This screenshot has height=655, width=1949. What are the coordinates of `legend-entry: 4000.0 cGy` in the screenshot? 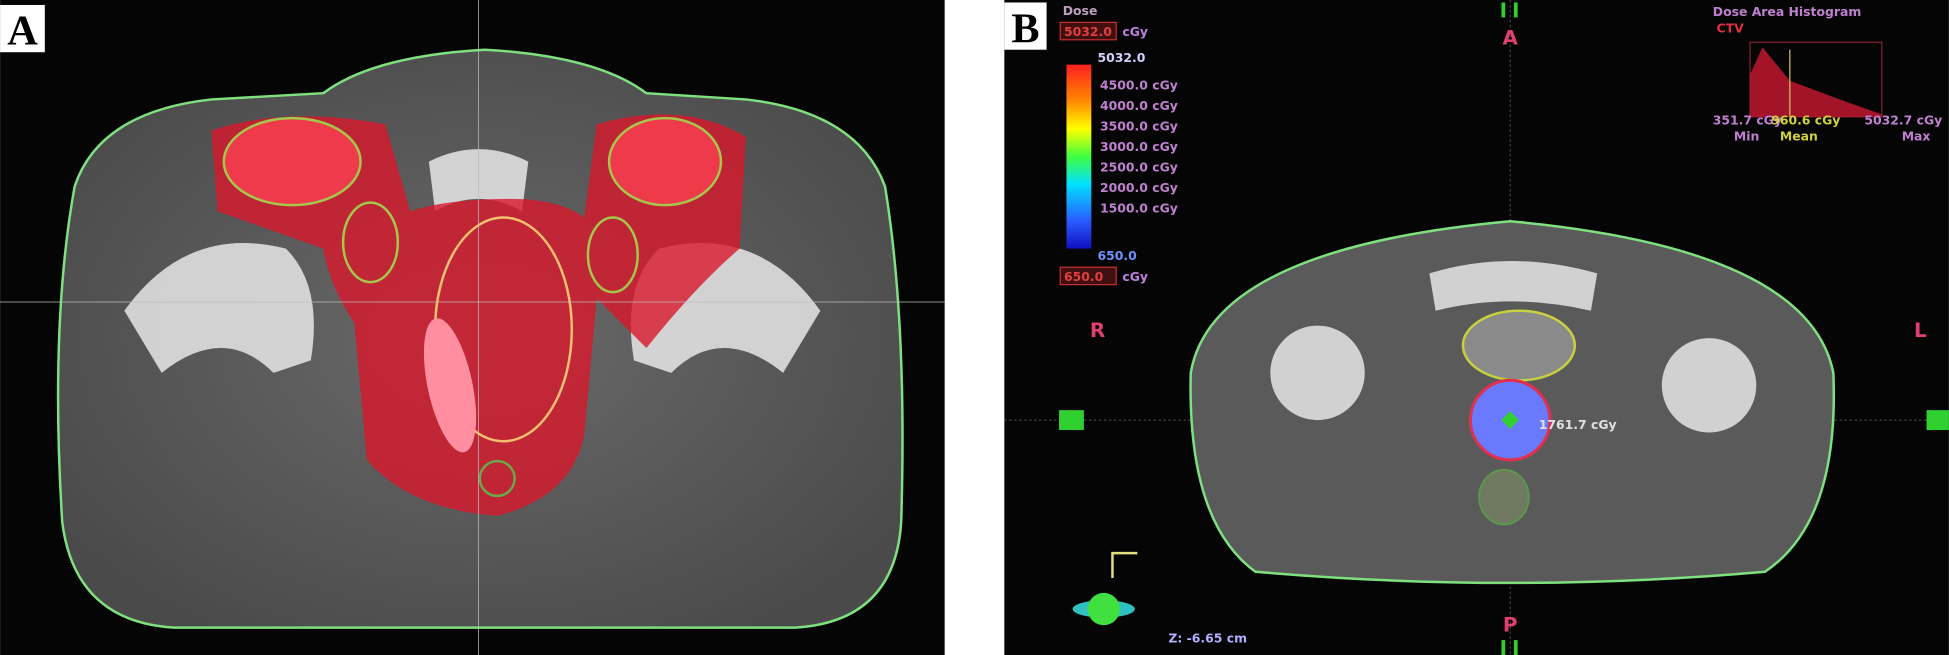 It's located at (1139, 105).